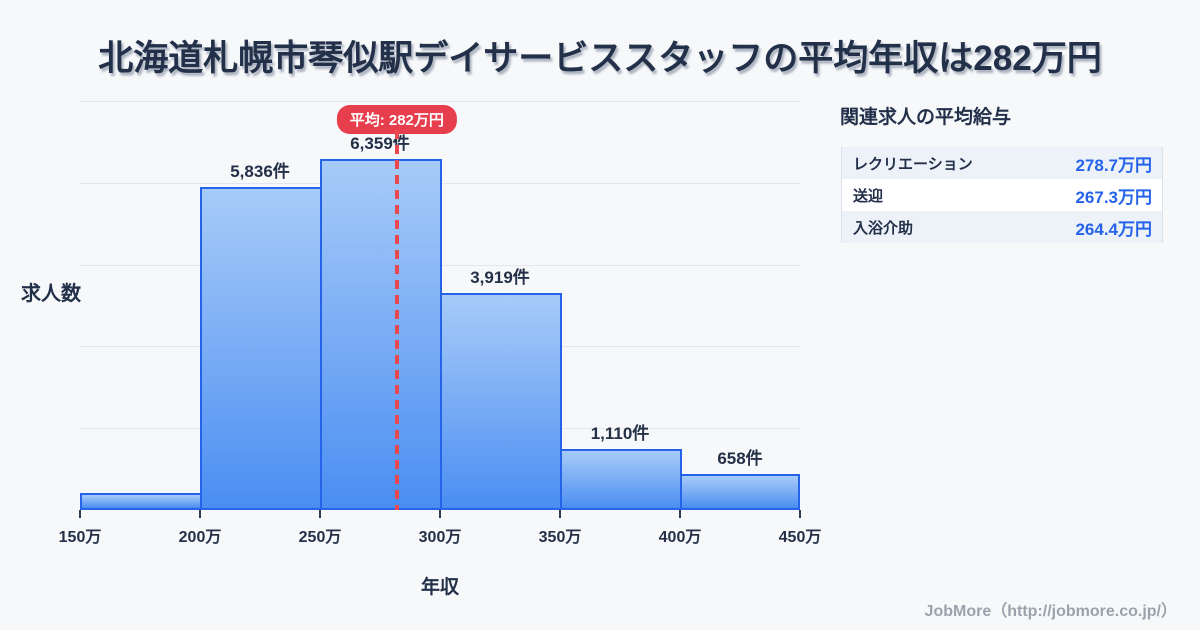 The width and height of the screenshot is (1200, 630). What do you see at coordinates (1050, 611) in the screenshot?
I see `site-credit: JobMore（http://jobmore.co.jp/）` at bounding box center [1050, 611].